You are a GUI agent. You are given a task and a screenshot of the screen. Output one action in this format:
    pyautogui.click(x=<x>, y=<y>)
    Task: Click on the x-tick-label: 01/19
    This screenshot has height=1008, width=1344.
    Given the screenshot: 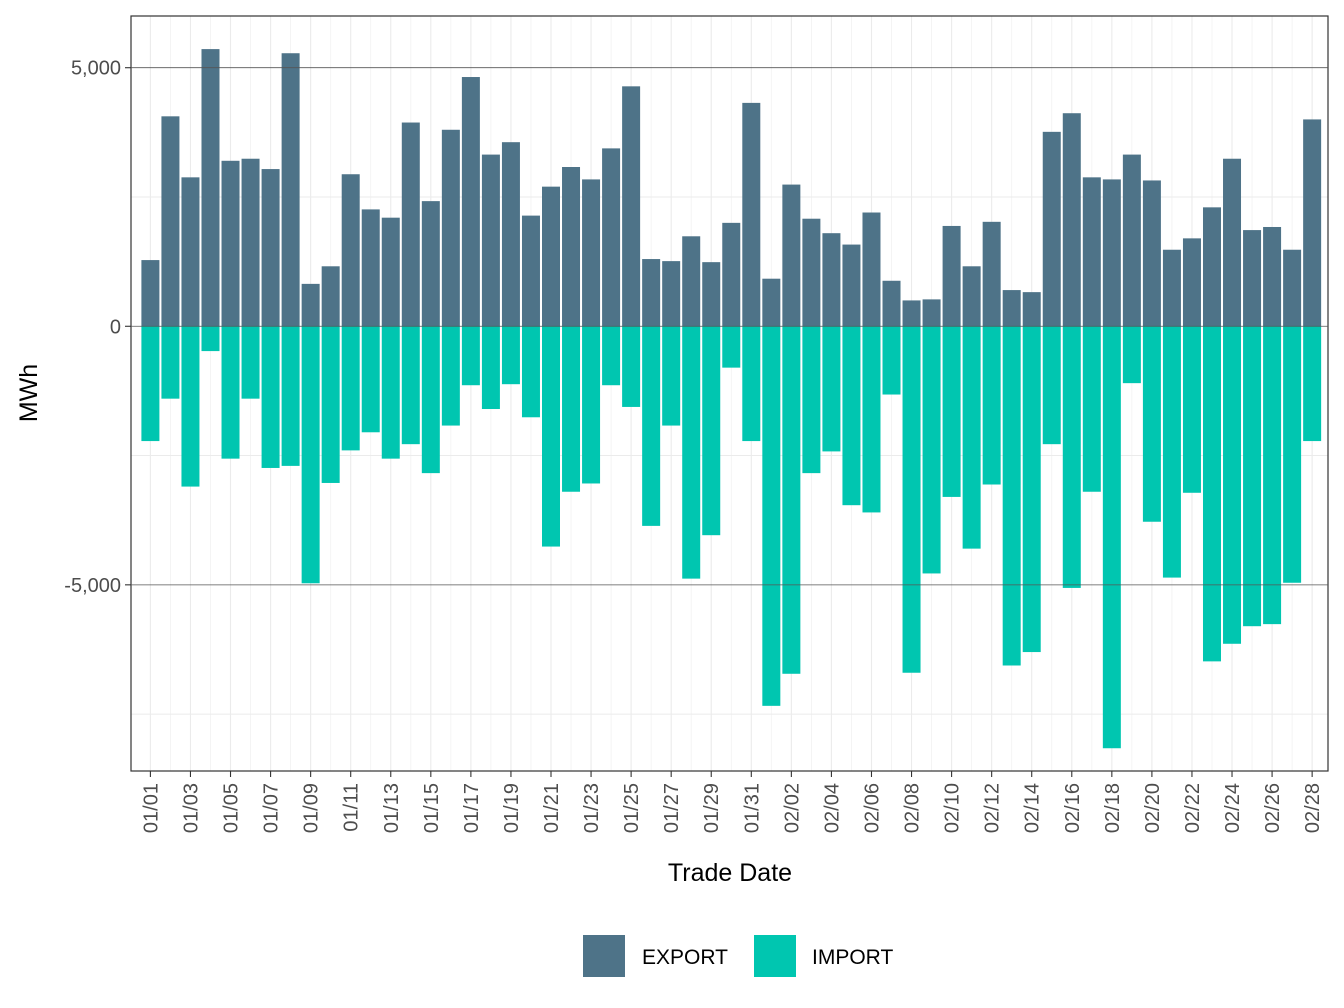 What is the action you would take?
    pyautogui.click(x=512, y=808)
    